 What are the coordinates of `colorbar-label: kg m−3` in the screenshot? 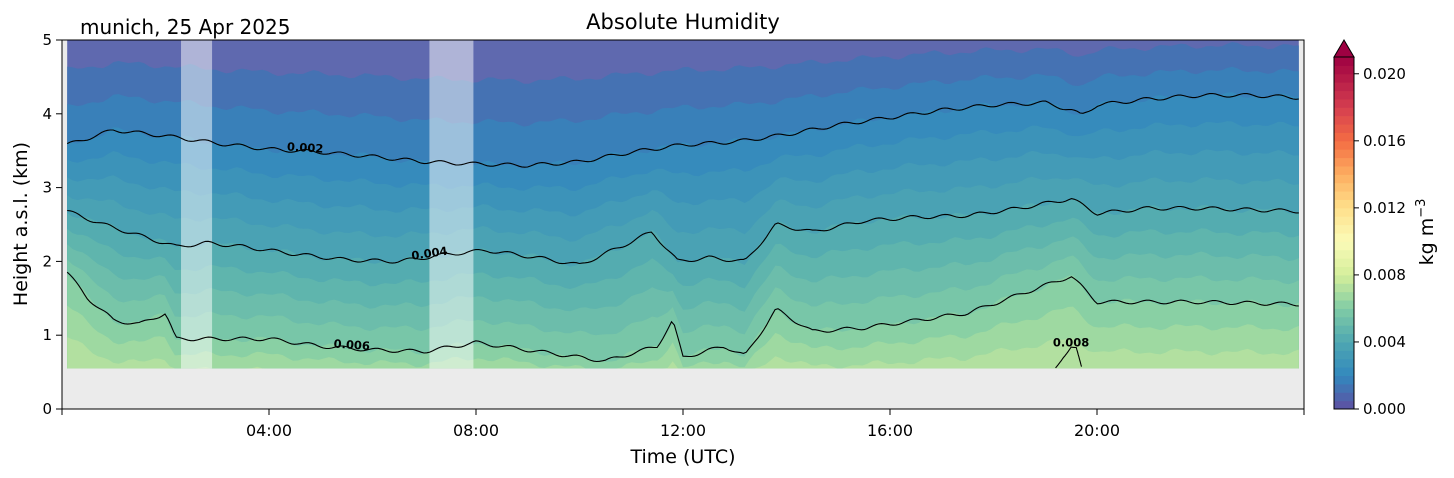 It's located at (1426, 232).